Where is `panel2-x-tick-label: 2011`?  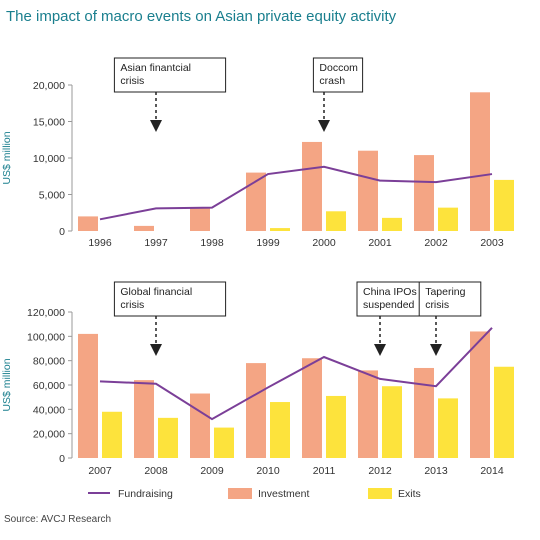 panel2-x-tick-label: 2011 is located at coordinates (324, 471).